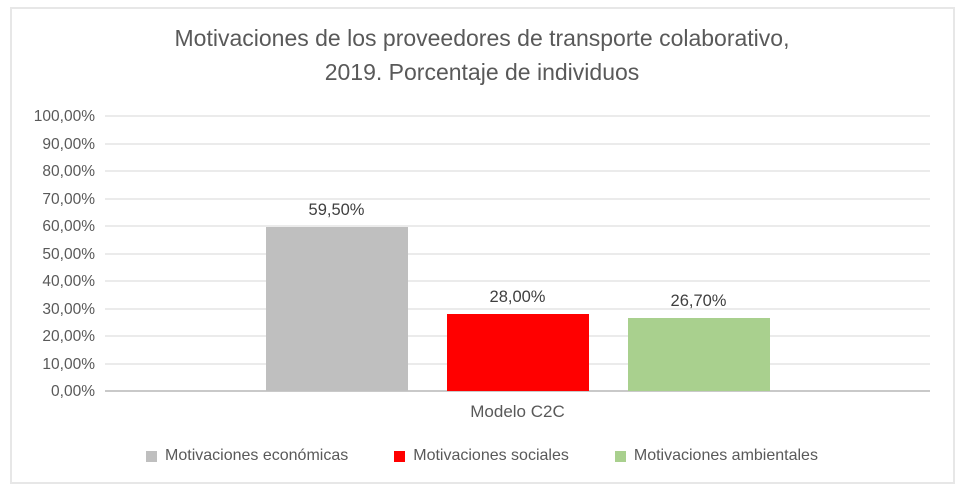 The height and width of the screenshot is (492, 964). I want to click on legend-swatch-sociales, so click(400, 456).